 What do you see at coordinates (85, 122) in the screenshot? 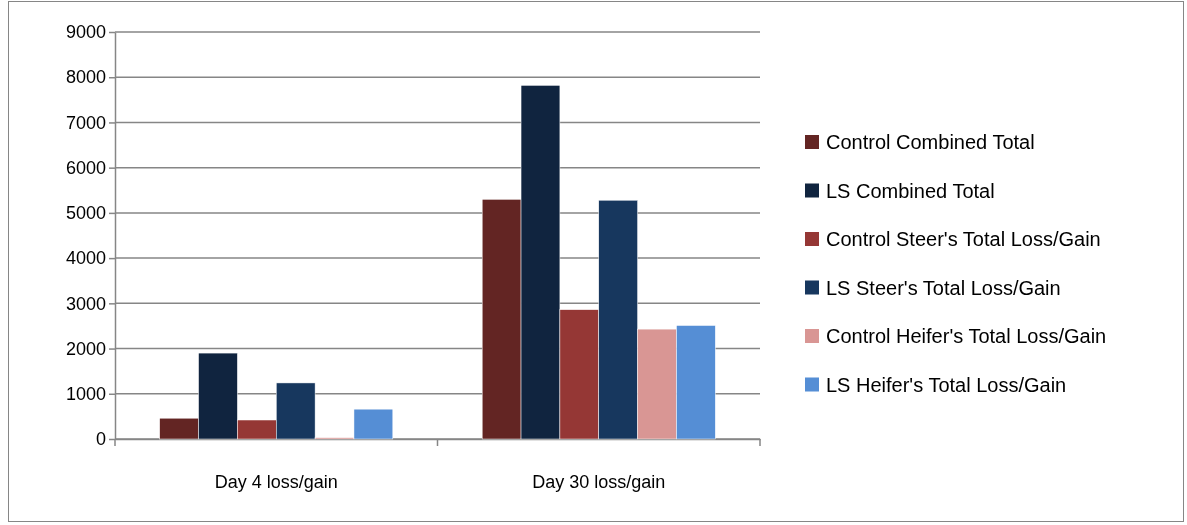
I see `y-tick-label: 7000` at bounding box center [85, 122].